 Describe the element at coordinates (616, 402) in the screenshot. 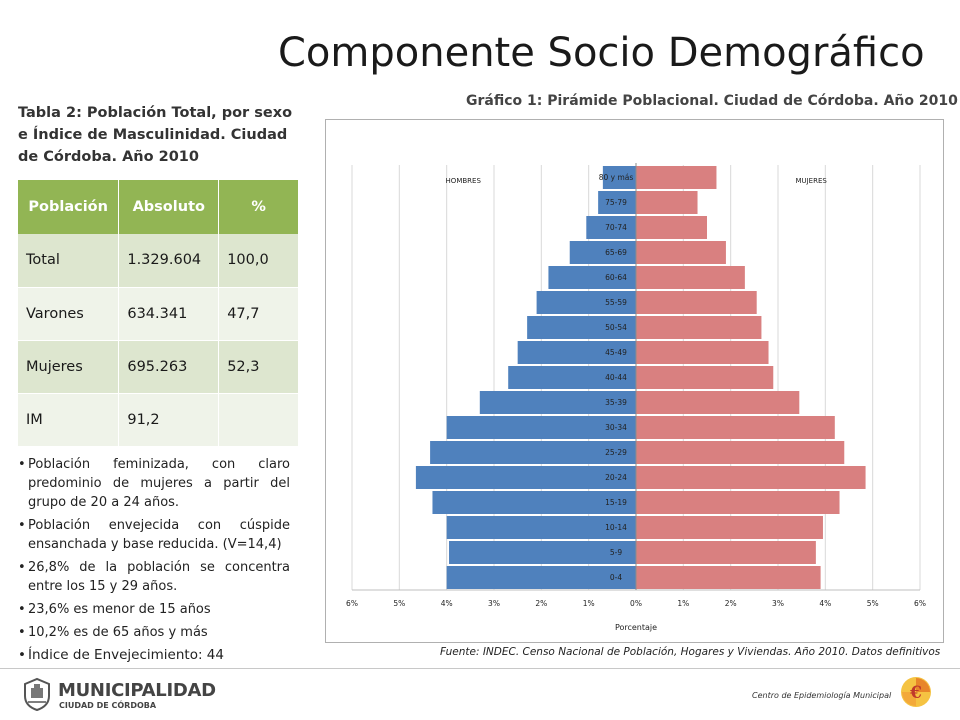

I see `category-label: 35-39` at that location.